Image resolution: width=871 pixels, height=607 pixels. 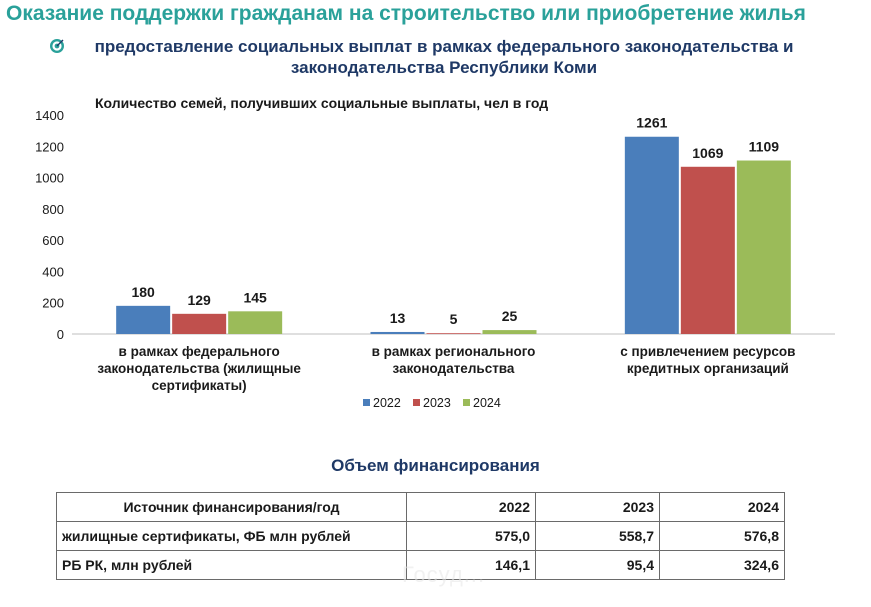 What do you see at coordinates (398, 318) in the screenshot?
I see `data-label: 13` at bounding box center [398, 318].